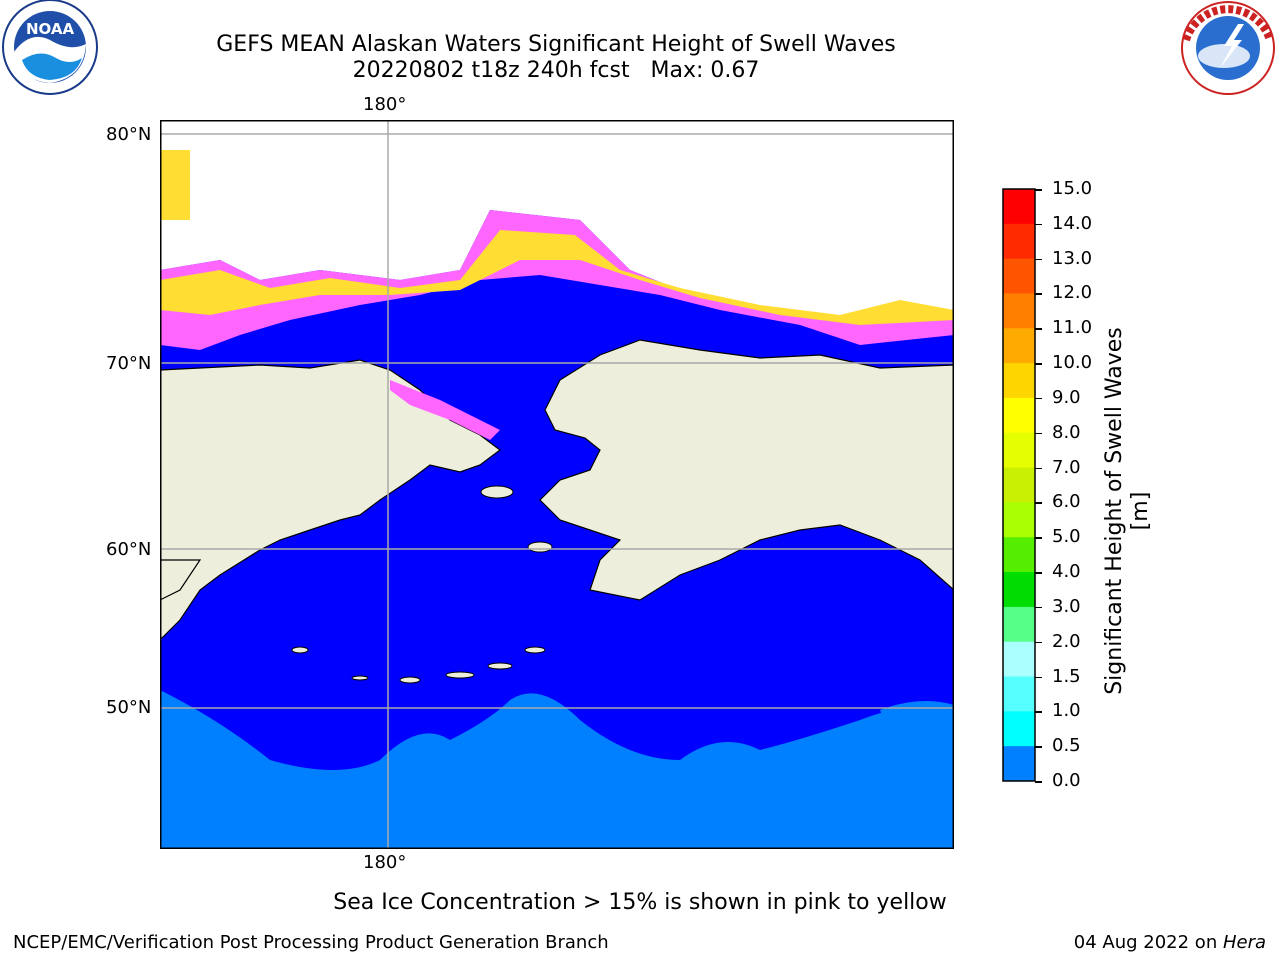 The width and height of the screenshot is (1280, 960). Describe the element at coordinates (1066, 572) in the screenshot. I see `colorbar-tick-label: 4.0` at that location.